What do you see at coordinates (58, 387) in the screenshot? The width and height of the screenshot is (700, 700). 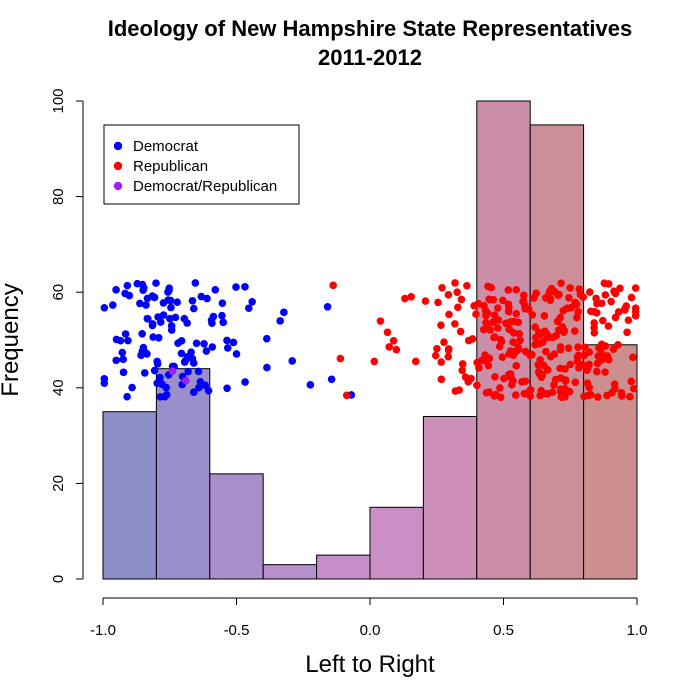 I see `y-tick-label-2: 40` at bounding box center [58, 387].